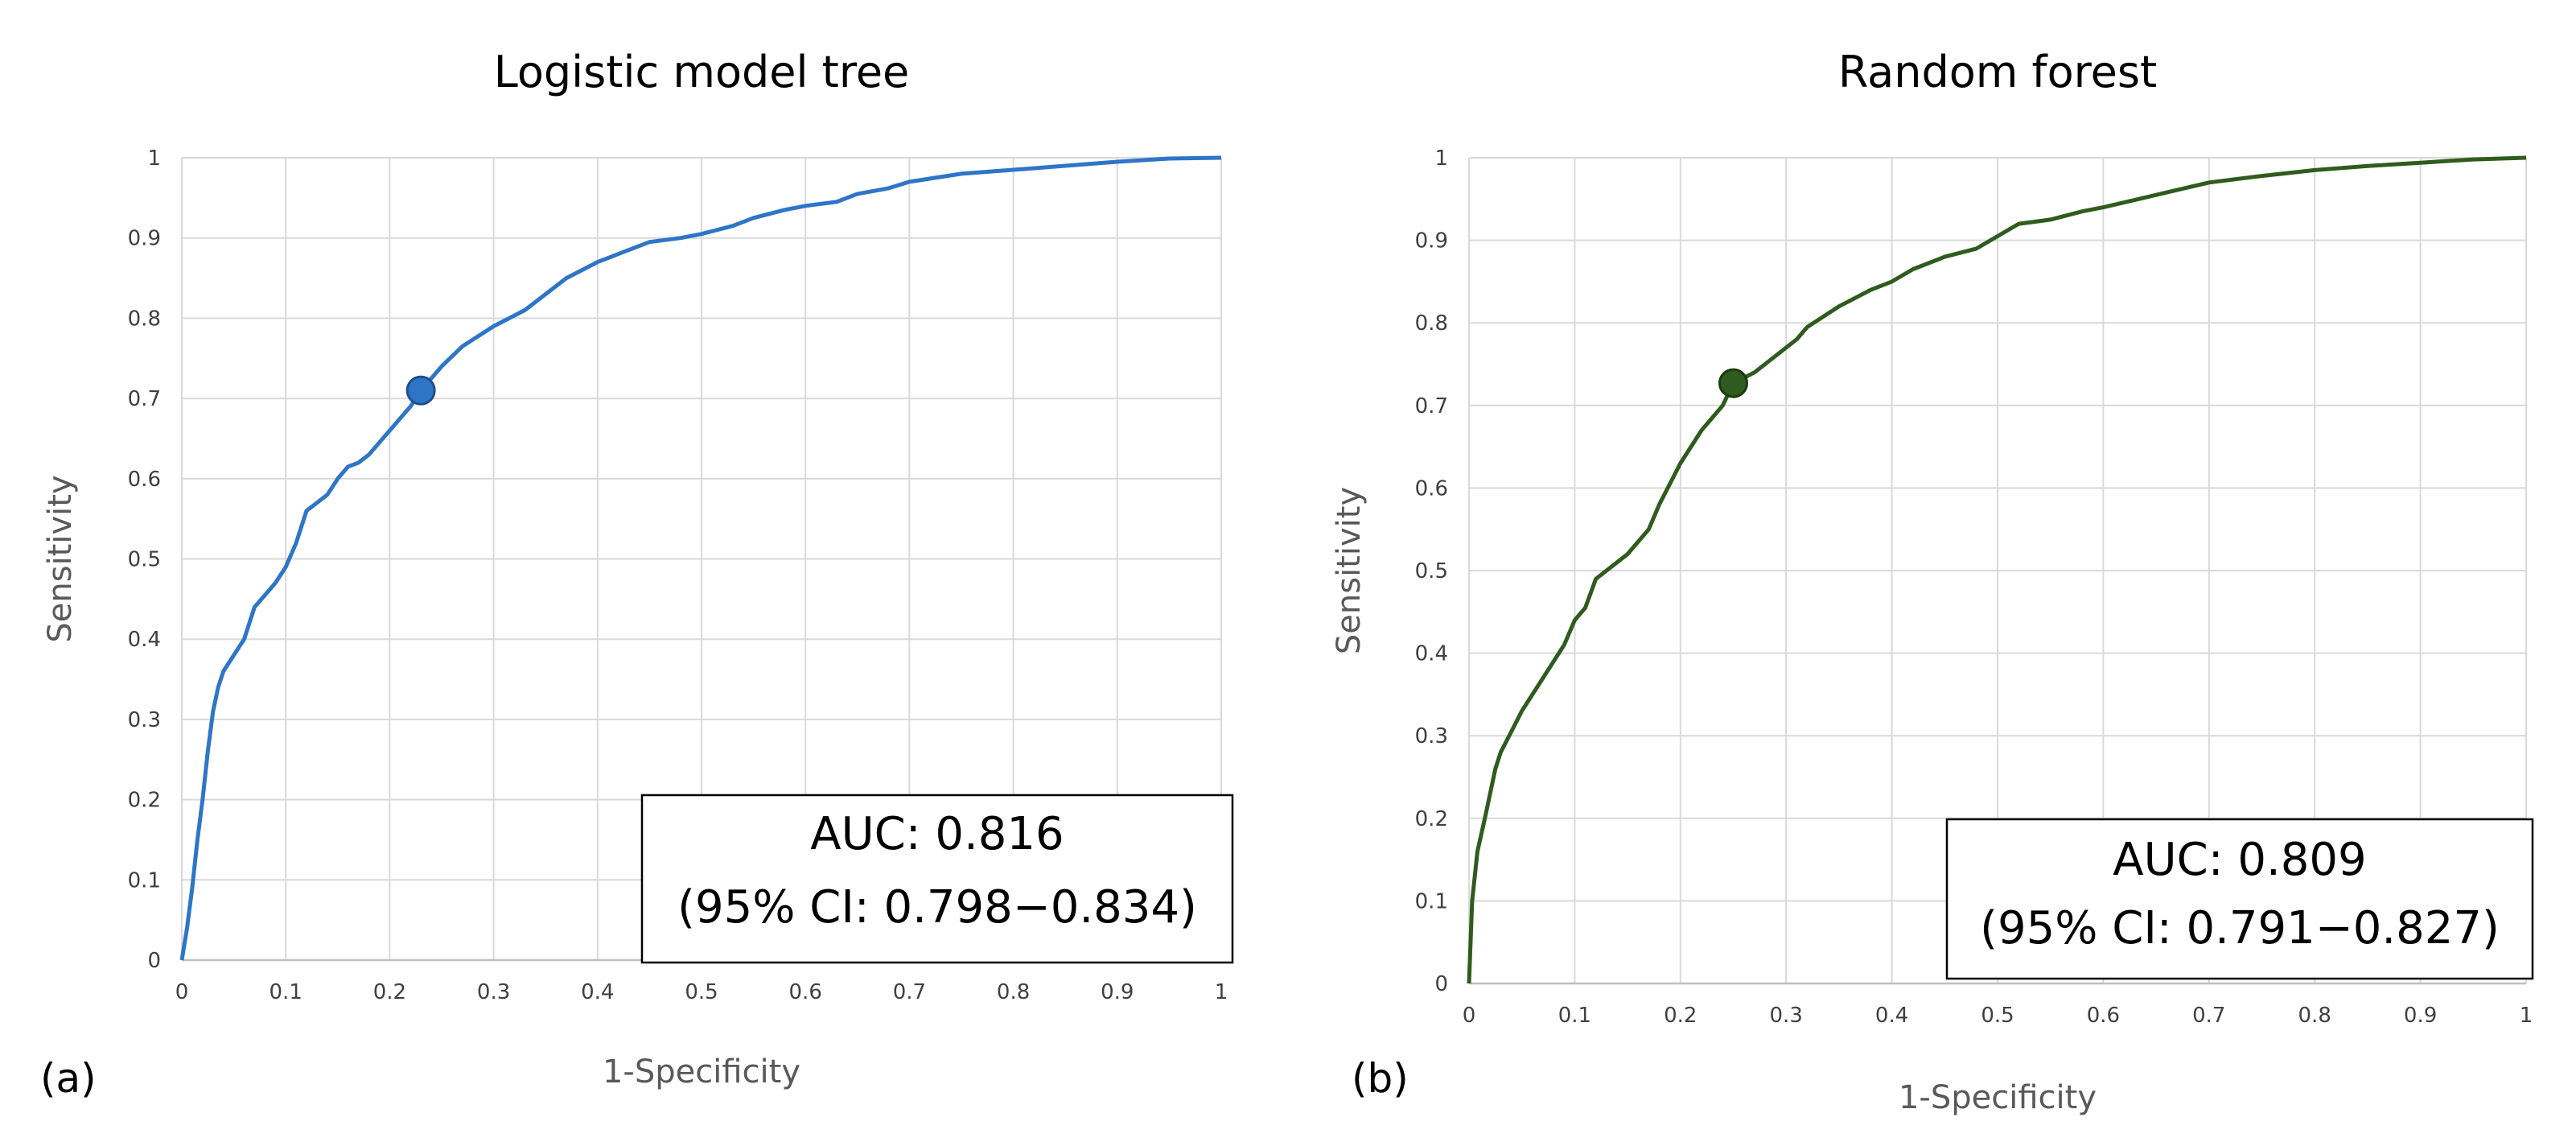 Image resolution: width=2576 pixels, height=1142 pixels. Describe the element at coordinates (702, 72) in the screenshot. I see `chart-title: Logistic model tree` at that location.